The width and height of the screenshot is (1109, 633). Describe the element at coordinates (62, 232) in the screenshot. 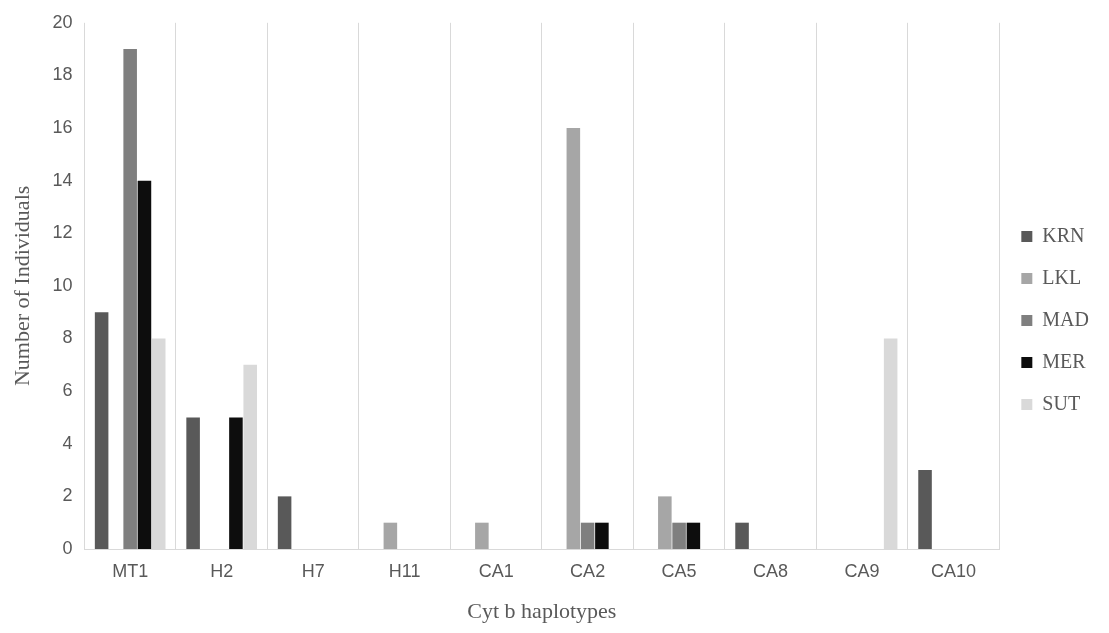

I see `y-tick-label: 12` at that location.